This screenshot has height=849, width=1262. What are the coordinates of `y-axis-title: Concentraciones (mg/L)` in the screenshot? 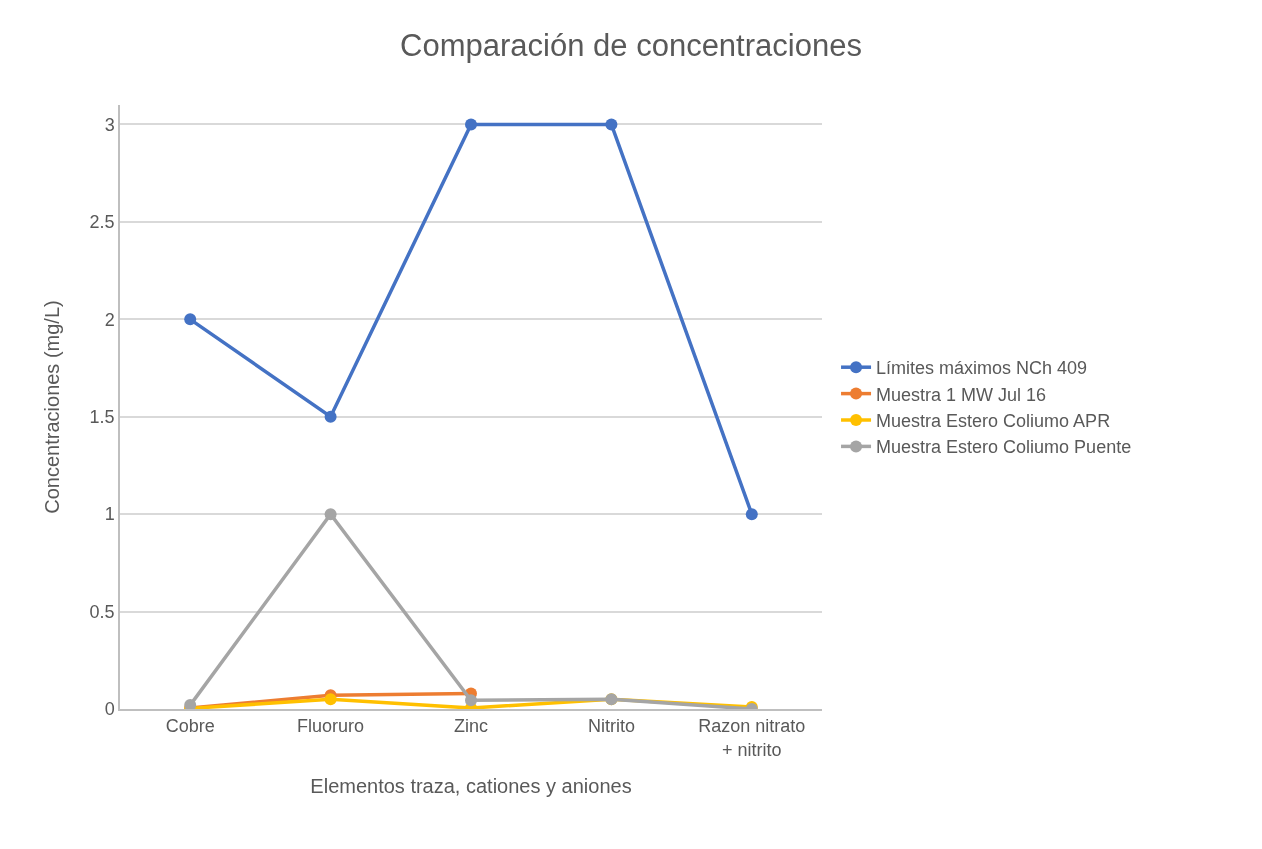 It's located at (51, 407).